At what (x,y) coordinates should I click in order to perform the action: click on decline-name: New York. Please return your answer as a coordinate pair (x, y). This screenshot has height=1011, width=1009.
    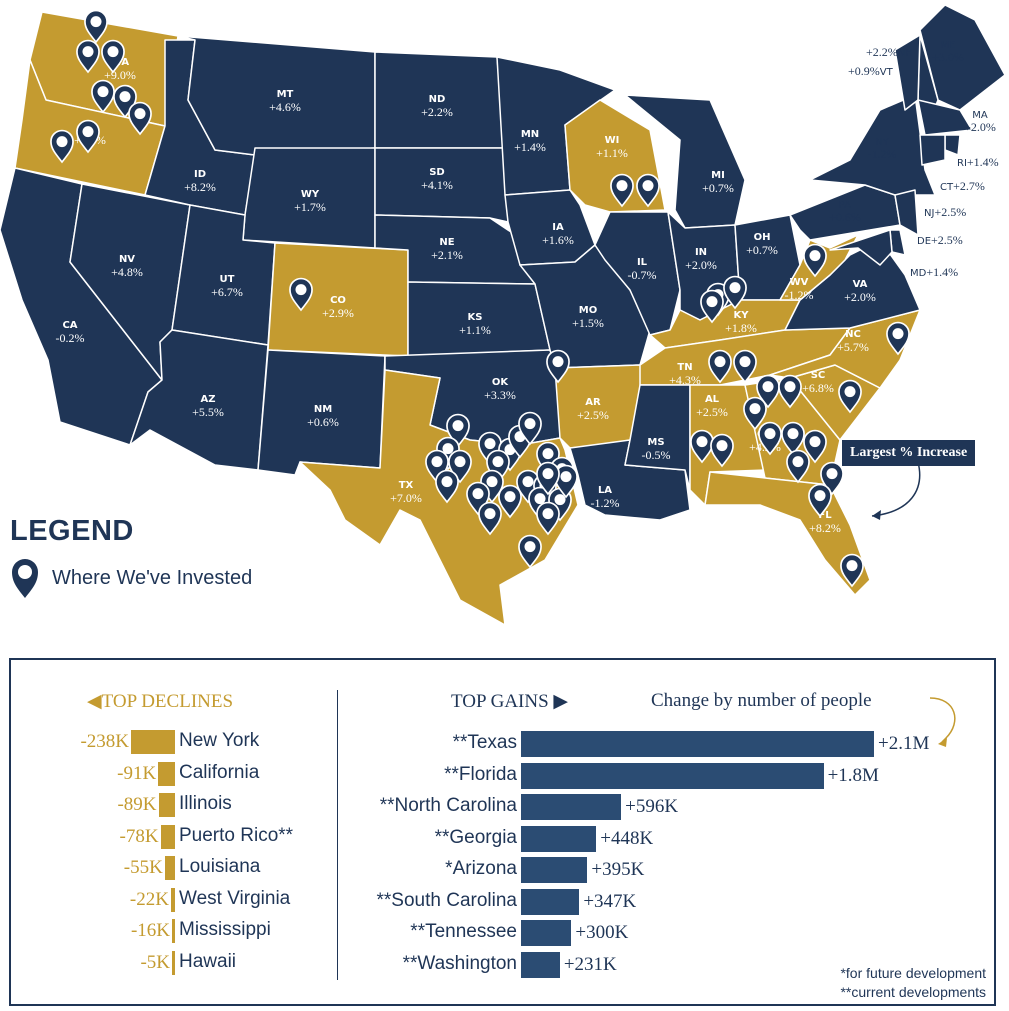
    Looking at the image, I should click on (219, 740).